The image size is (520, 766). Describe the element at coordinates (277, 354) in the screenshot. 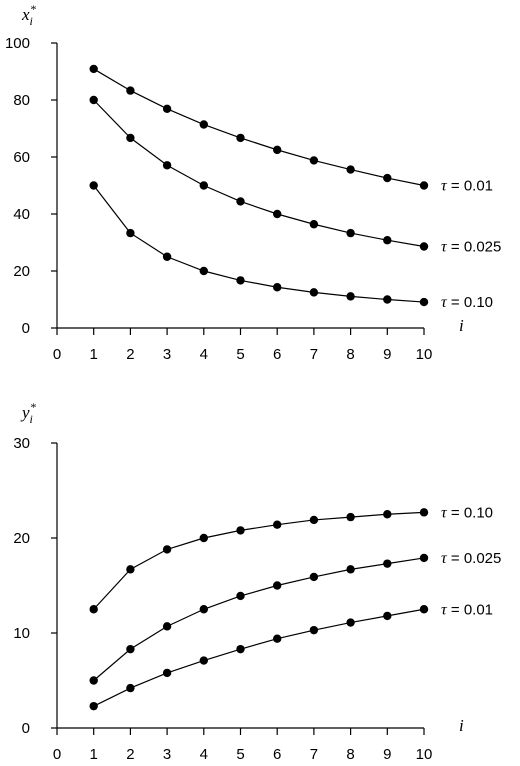

I see `x-tick-label: 6` at that location.